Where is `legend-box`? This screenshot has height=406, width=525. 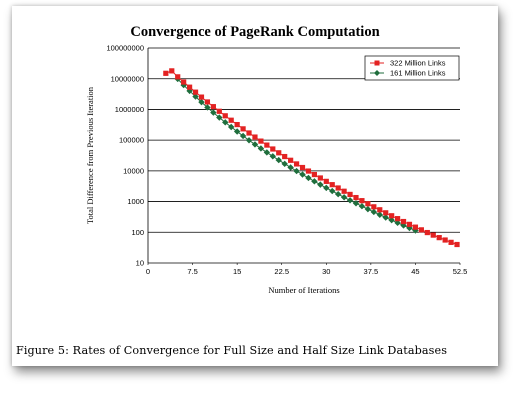
legend-box is located at coordinates (412, 68).